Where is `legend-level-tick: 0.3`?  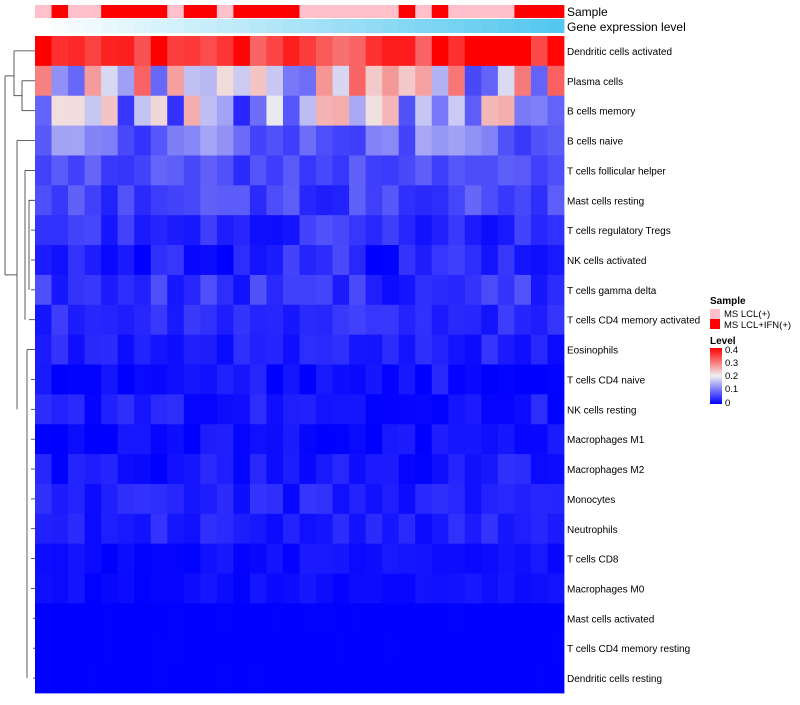
legend-level-tick: 0.3 is located at coordinates (731, 363).